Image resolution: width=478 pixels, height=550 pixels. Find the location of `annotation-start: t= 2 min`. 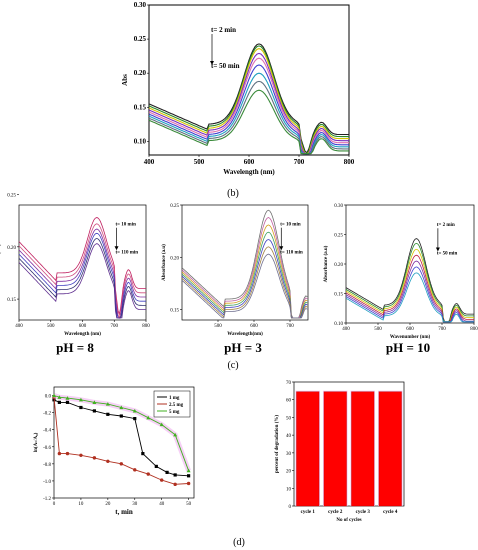

annotation-start: t= 2 min is located at coordinates (446, 225).